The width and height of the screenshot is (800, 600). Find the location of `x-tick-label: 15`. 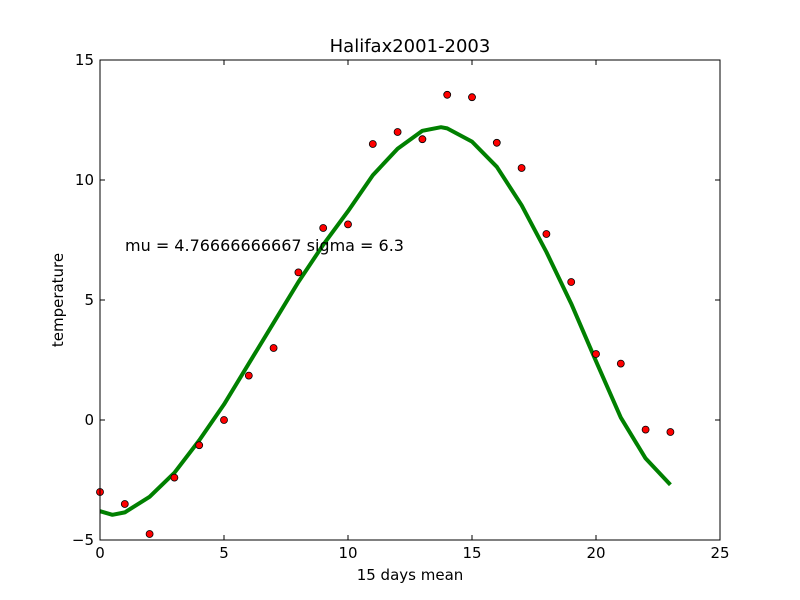

x-tick-label: 15 is located at coordinates (471, 553).